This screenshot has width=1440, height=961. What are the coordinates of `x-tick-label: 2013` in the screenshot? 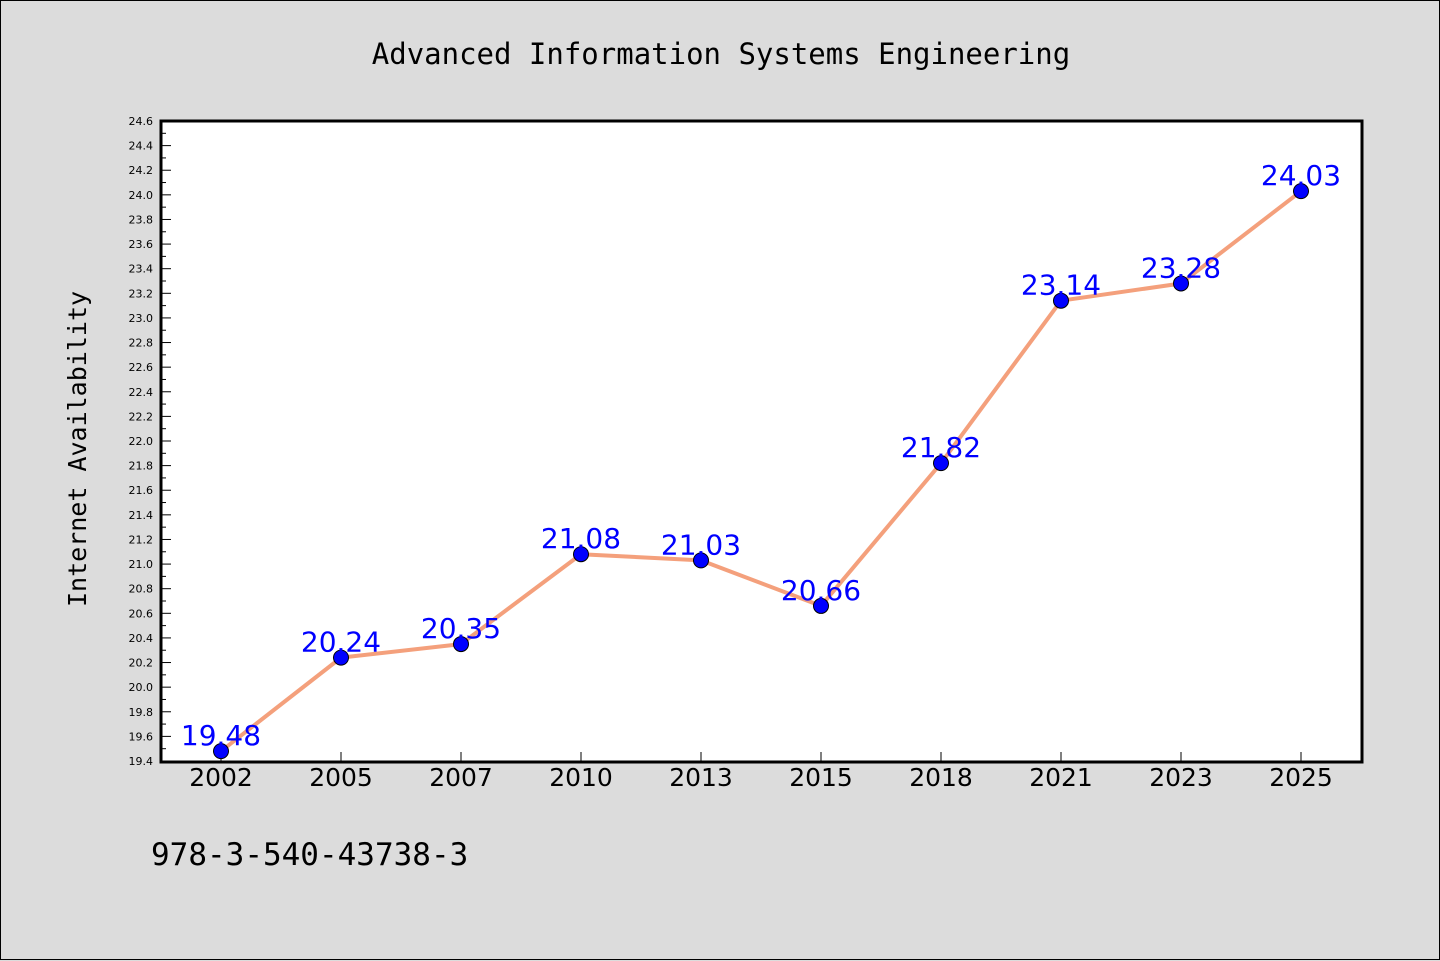 It's located at (701, 777).